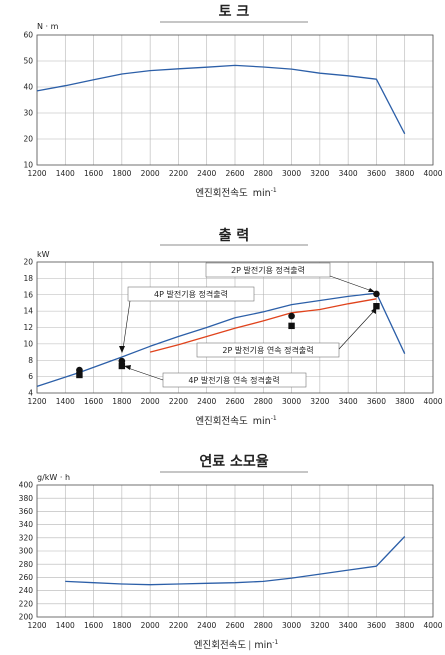  What do you see at coordinates (26, 498) in the screenshot?
I see `fuel-y-tick-label: 380` at bounding box center [26, 498].